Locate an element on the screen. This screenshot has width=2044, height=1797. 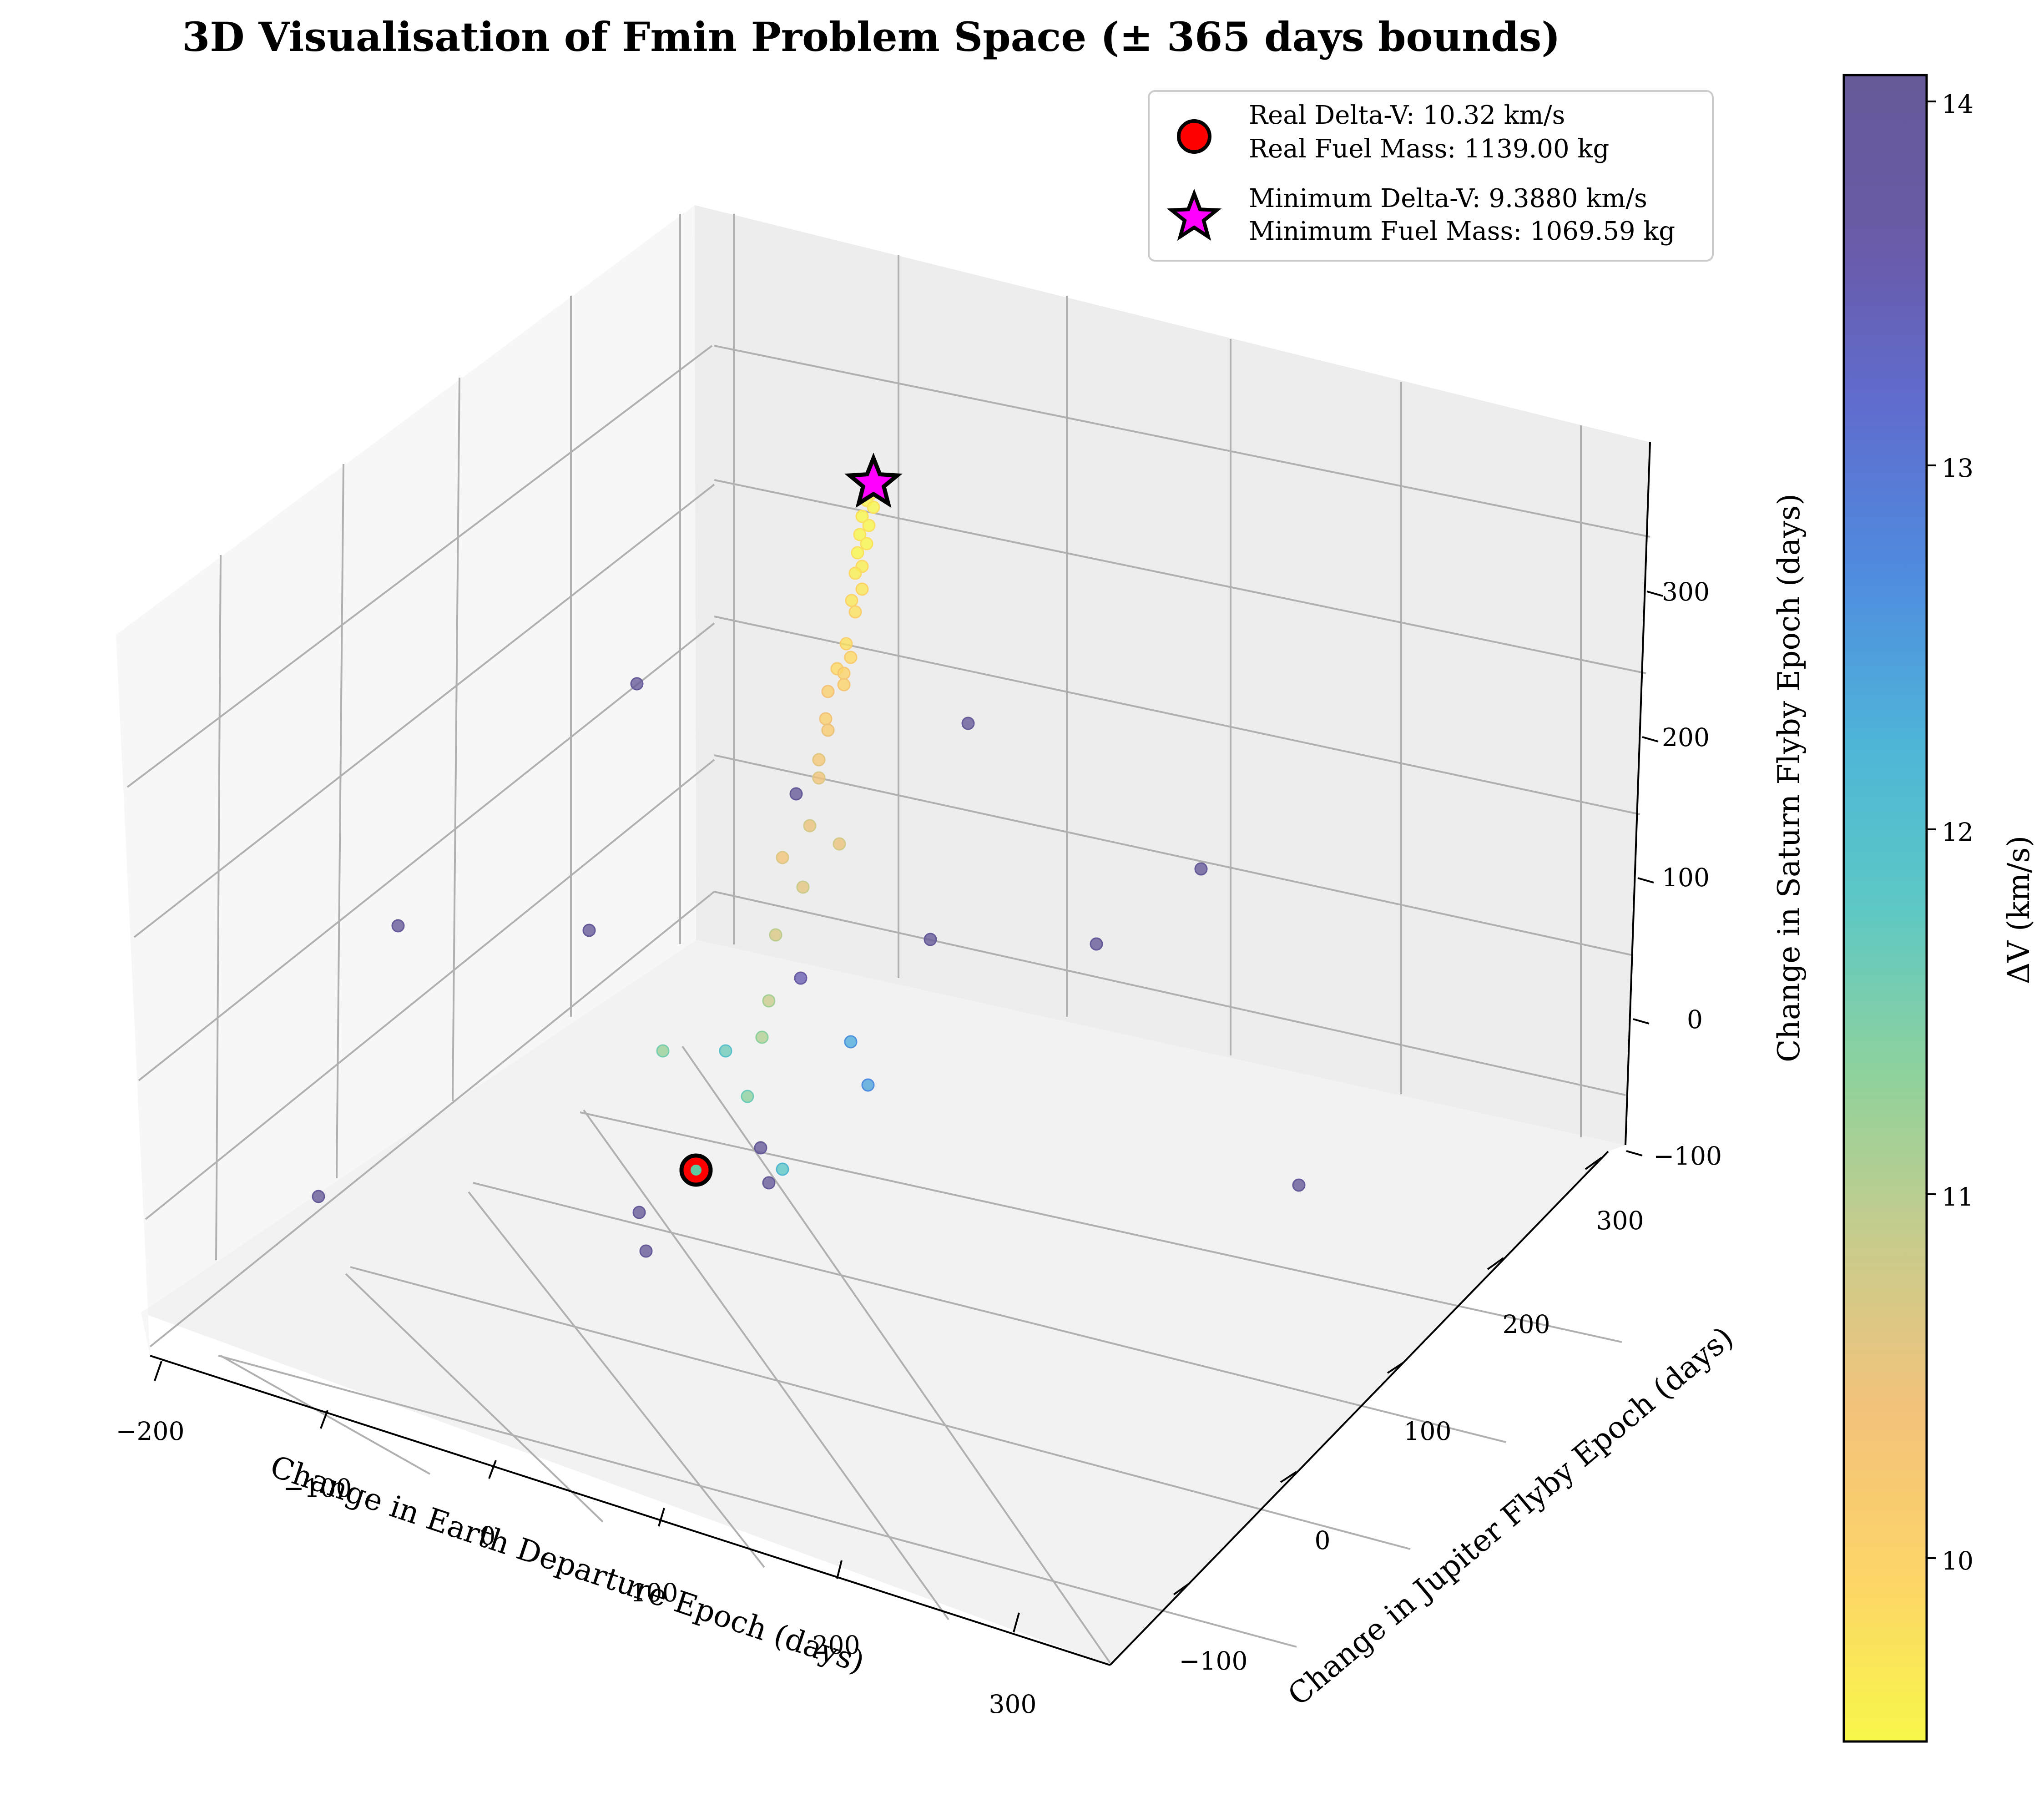
colorbar-tick-label: 13 is located at coordinates (1958, 468).